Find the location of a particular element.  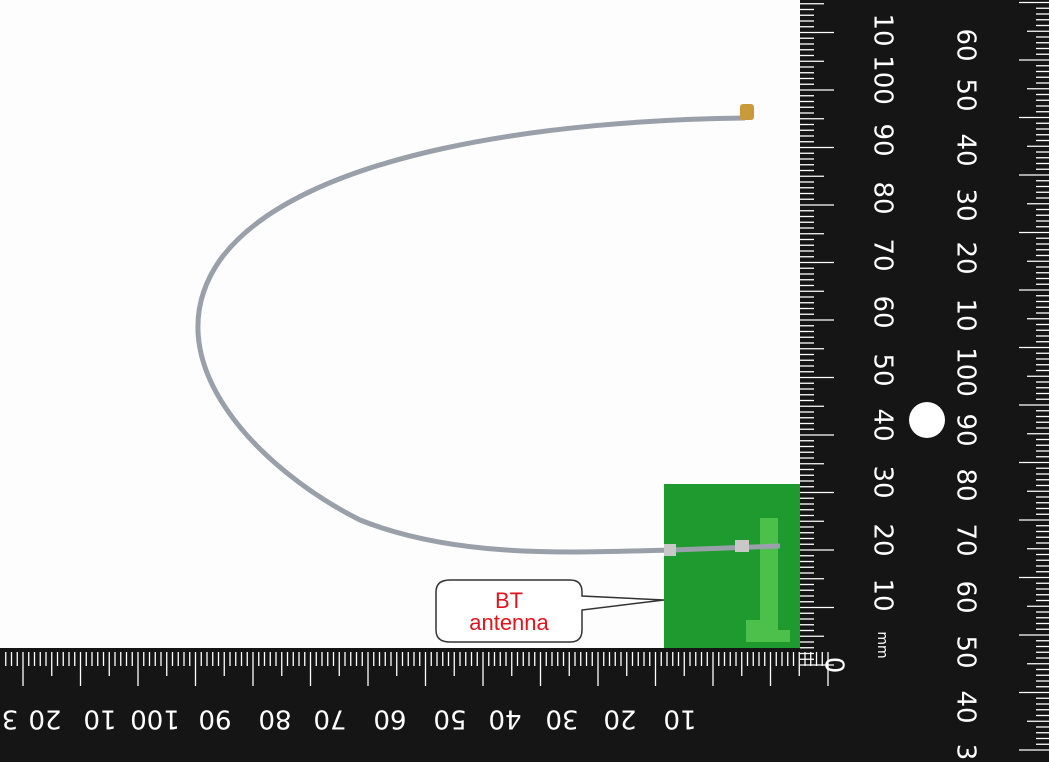

bottom-ruler is located at coordinates (415, 705).